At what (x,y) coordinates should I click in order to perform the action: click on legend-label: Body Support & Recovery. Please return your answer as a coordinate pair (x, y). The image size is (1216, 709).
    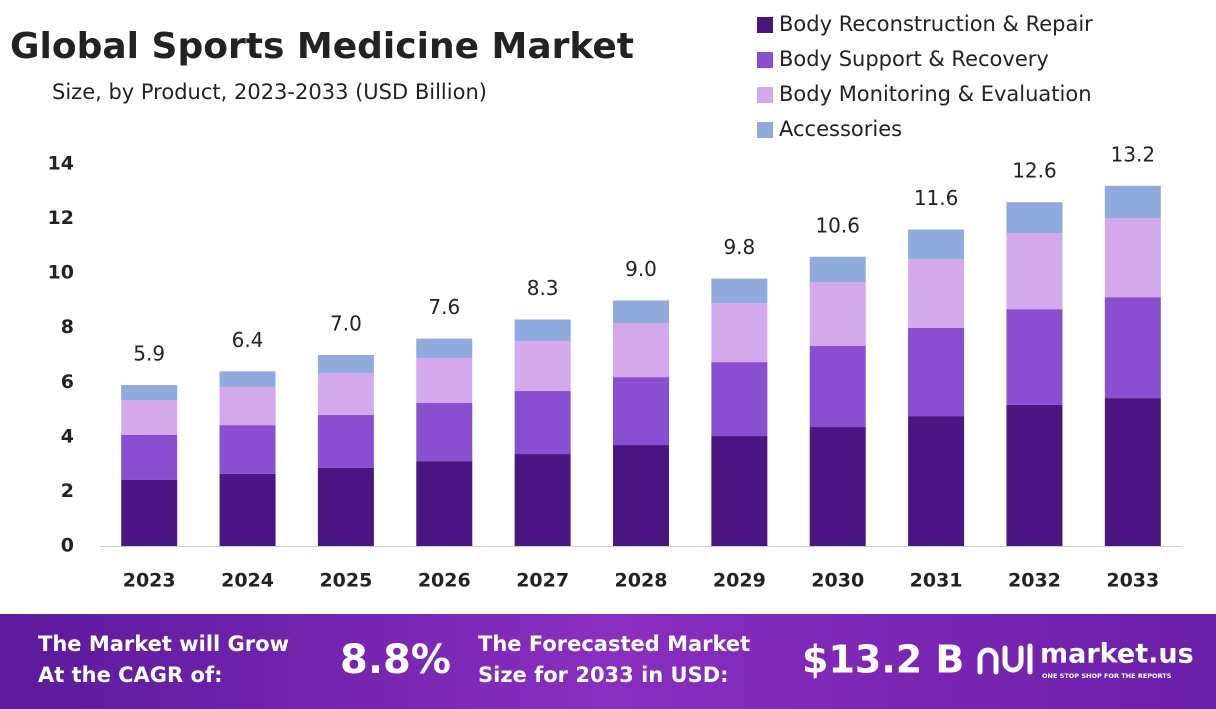
    Looking at the image, I should click on (914, 59).